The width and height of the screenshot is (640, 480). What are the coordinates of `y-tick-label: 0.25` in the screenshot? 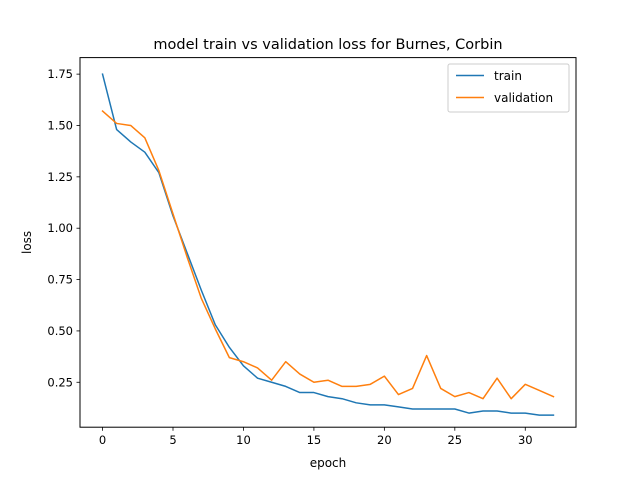 It's located at (60, 382).